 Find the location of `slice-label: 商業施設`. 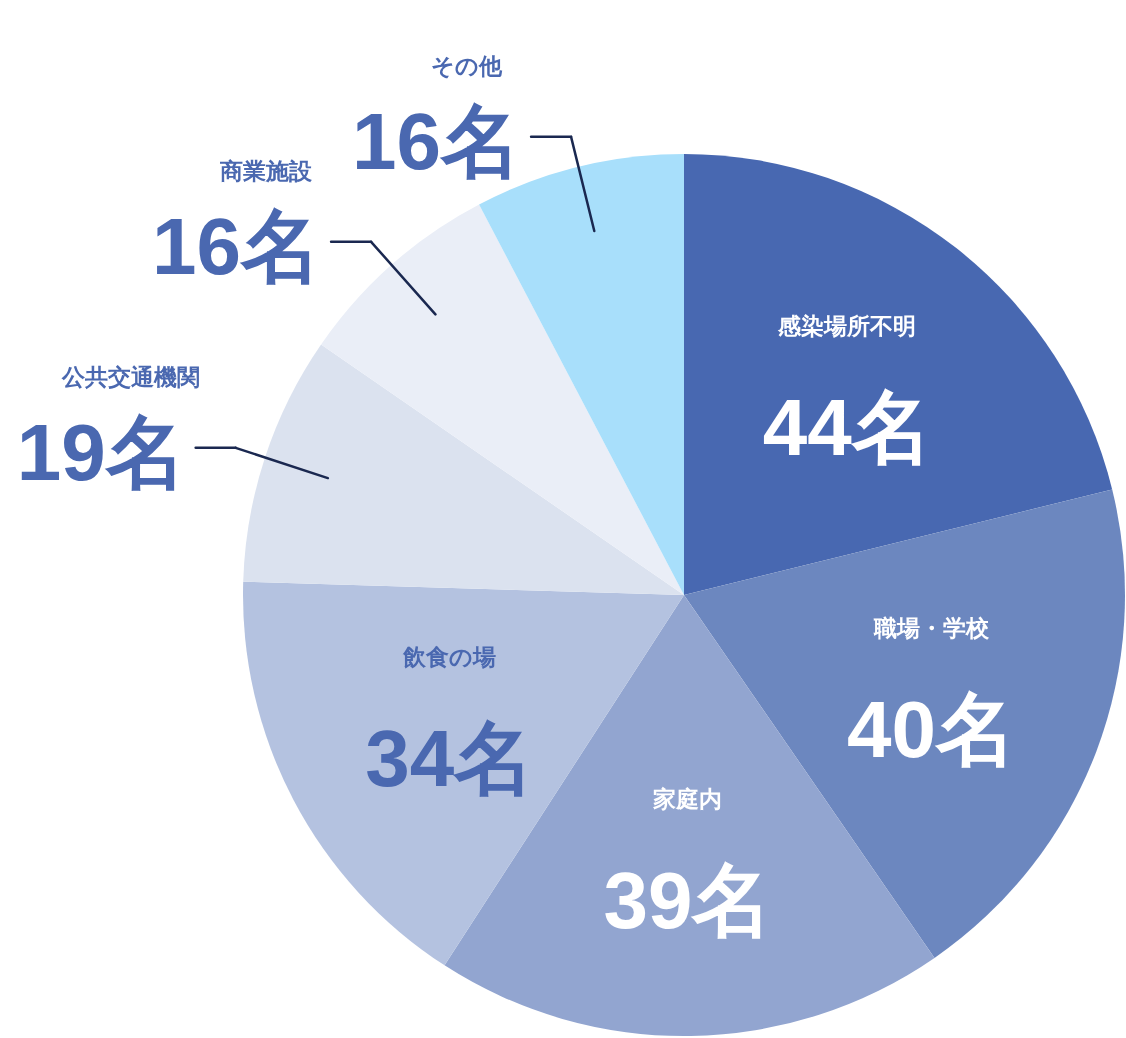

slice-label: 商業施設 is located at coordinates (266, 170).